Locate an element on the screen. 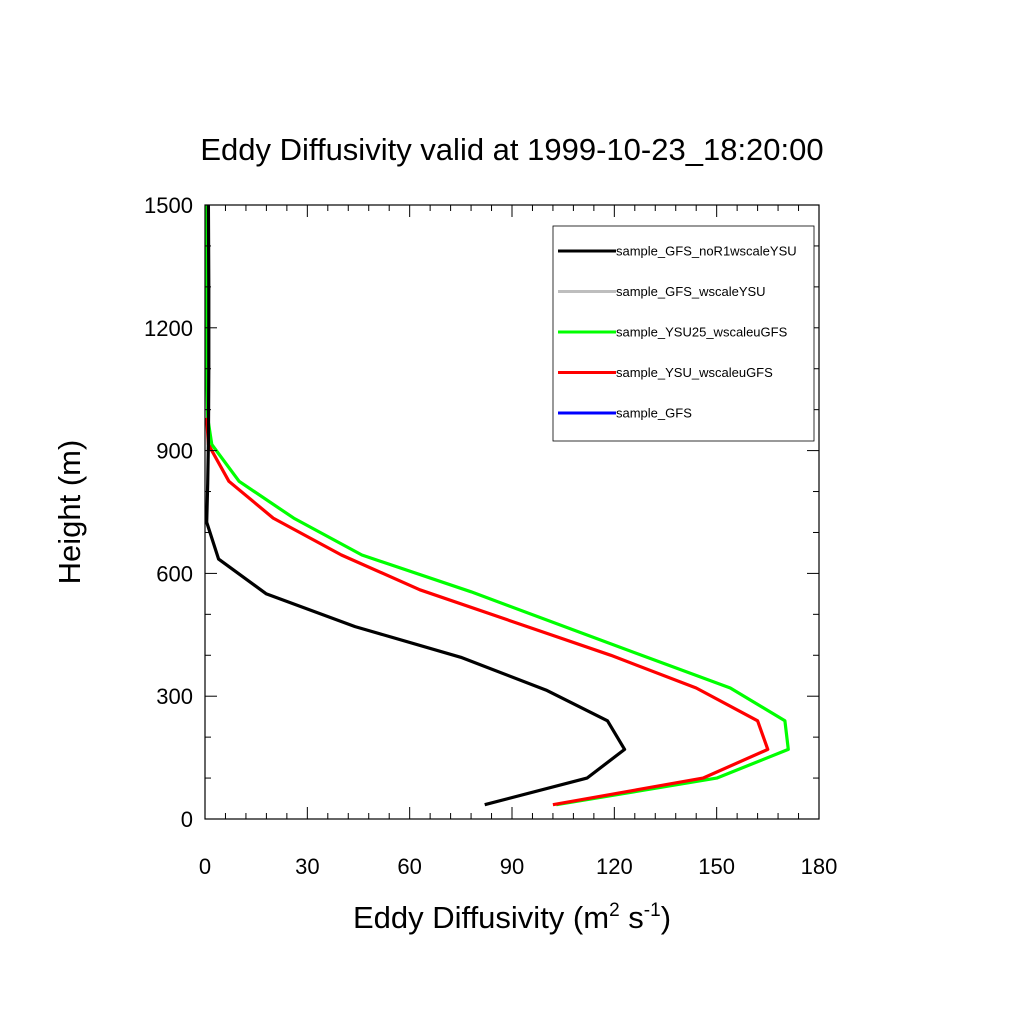  x-tick-label: 90 is located at coordinates (512, 866).